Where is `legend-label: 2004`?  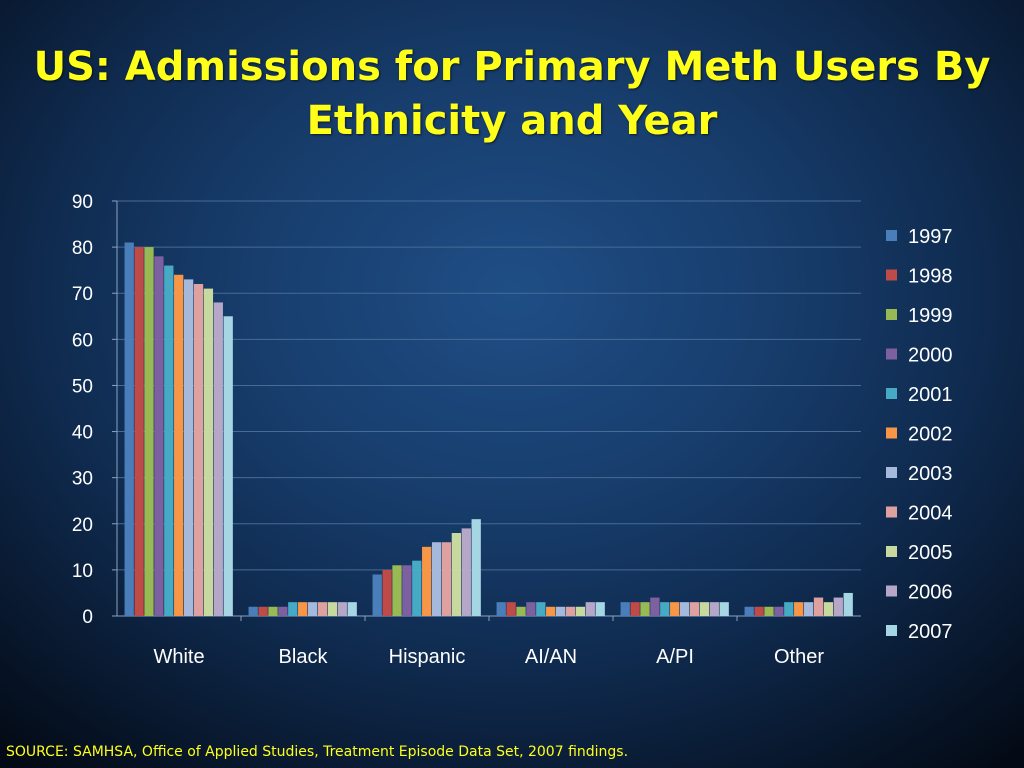
legend-label: 2004 is located at coordinates (930, 514).